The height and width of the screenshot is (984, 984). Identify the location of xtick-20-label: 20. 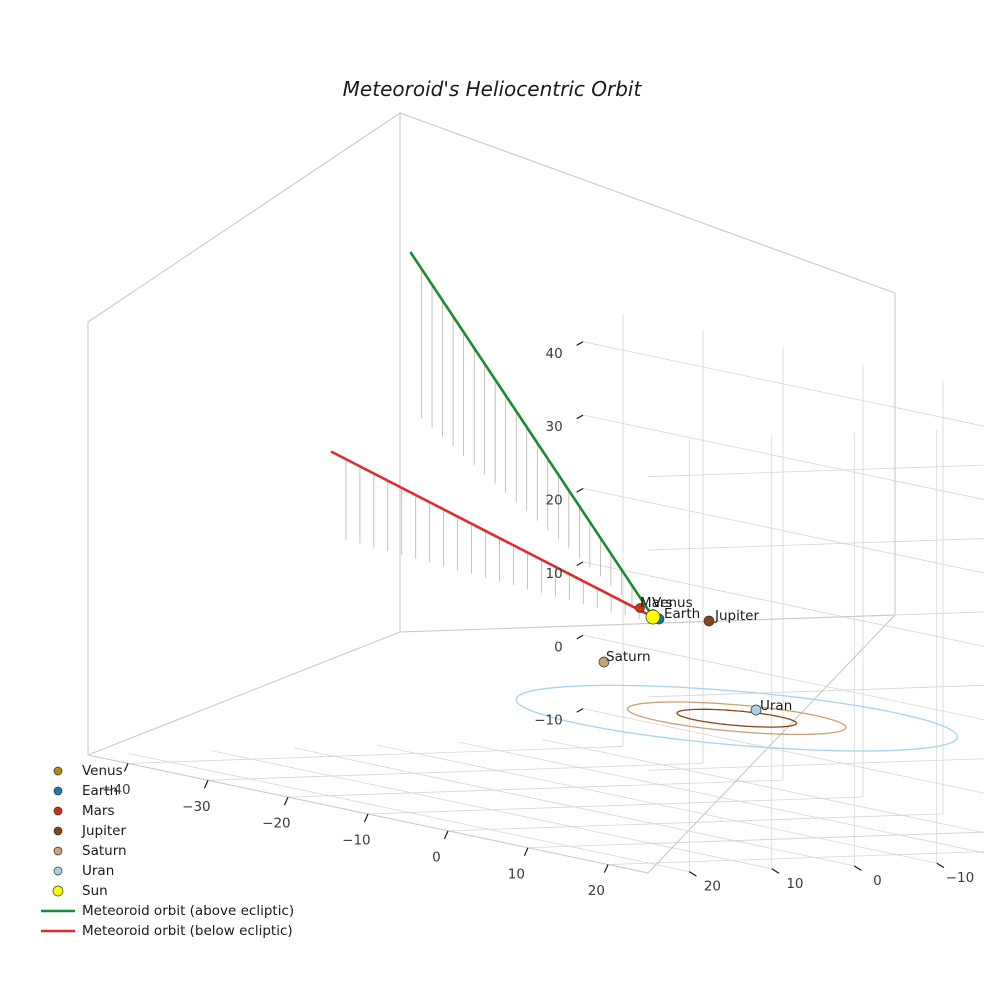
(596, 891).